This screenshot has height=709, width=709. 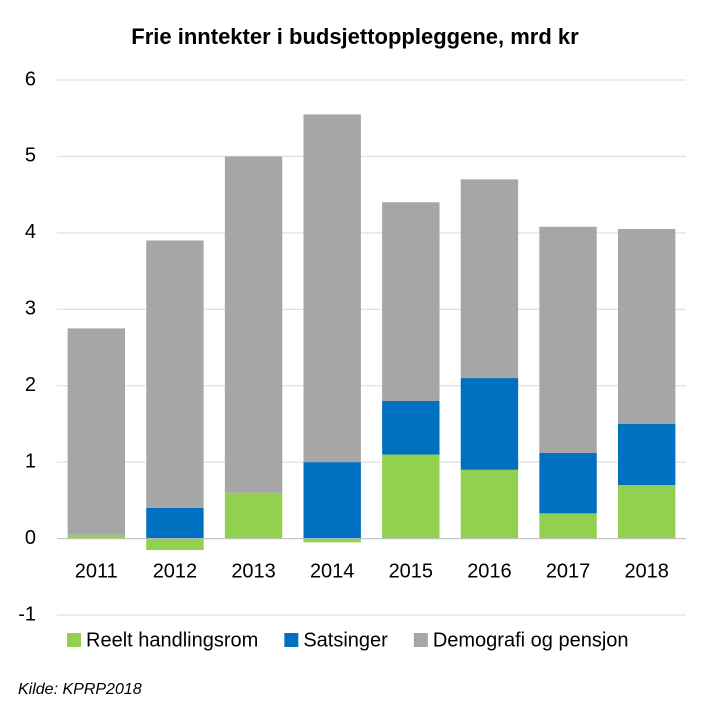 I want to click on y-tick-label: 1, so click(x=30, y=461).